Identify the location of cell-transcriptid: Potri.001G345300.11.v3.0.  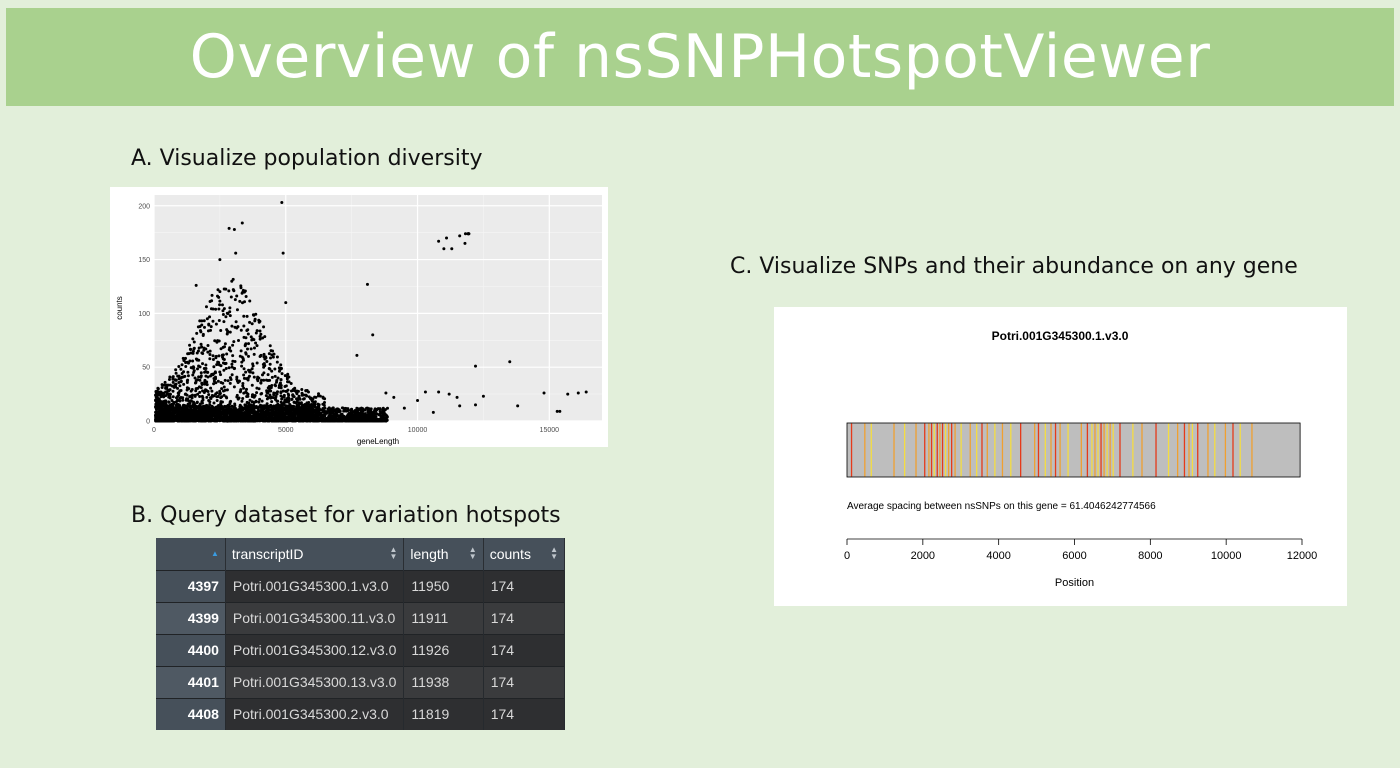
(315, 617).